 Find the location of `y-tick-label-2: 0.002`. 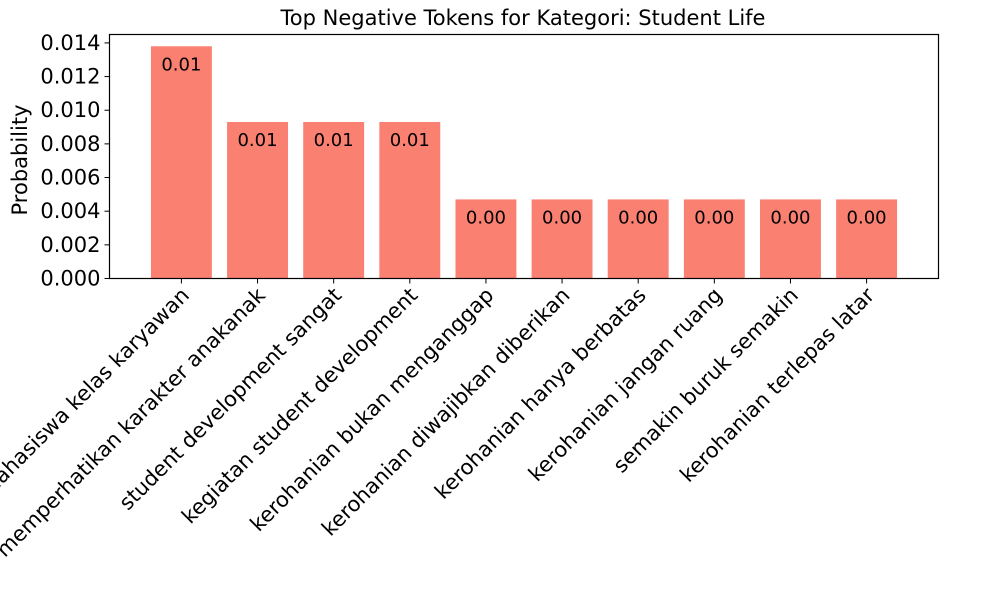

y-tick-label-2: 0.002 is located at coordinates (70, 245).